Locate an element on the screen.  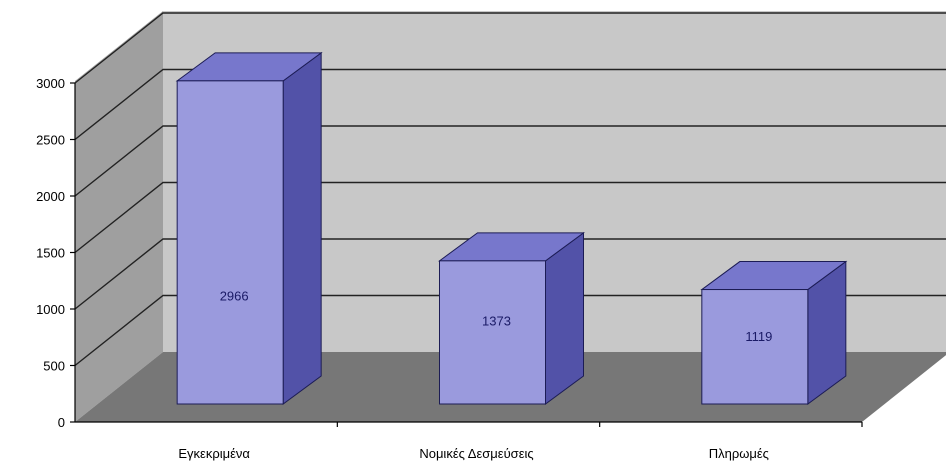
x-tick-label: Πληρωμές is located at coordinates (739, 453).